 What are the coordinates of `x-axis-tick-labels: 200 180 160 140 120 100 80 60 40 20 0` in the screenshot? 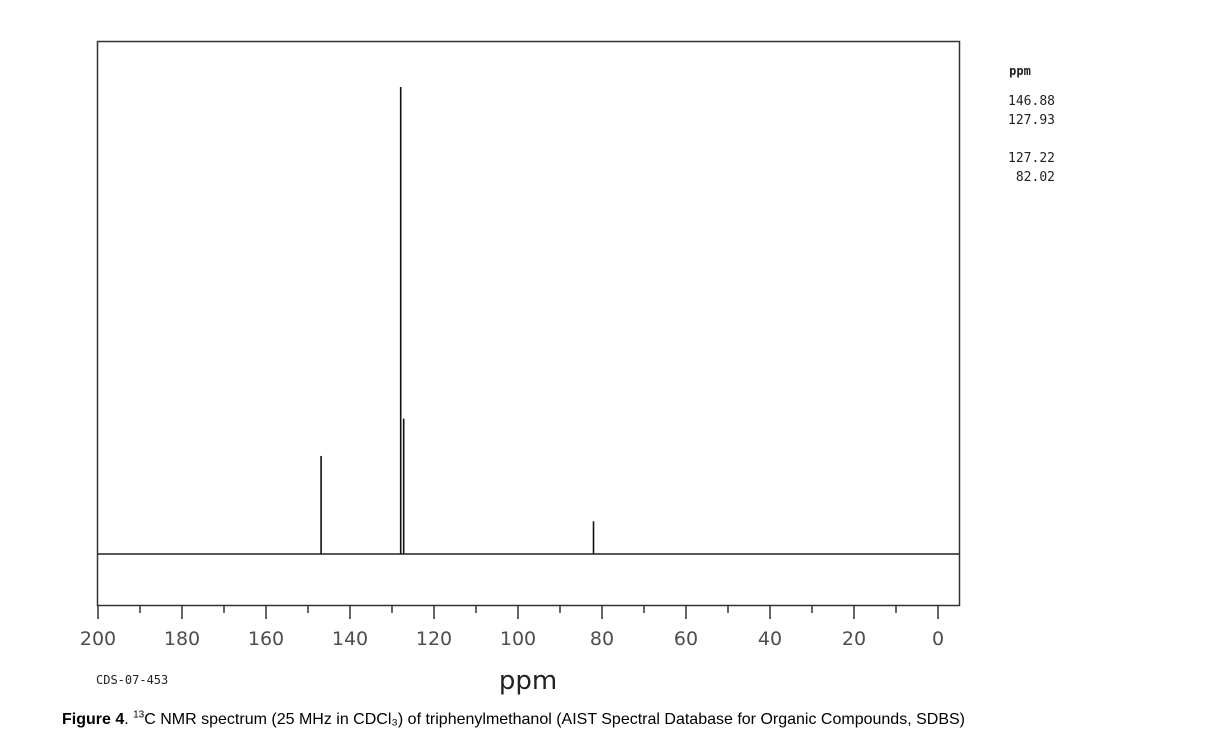 It's located at (512, 639).